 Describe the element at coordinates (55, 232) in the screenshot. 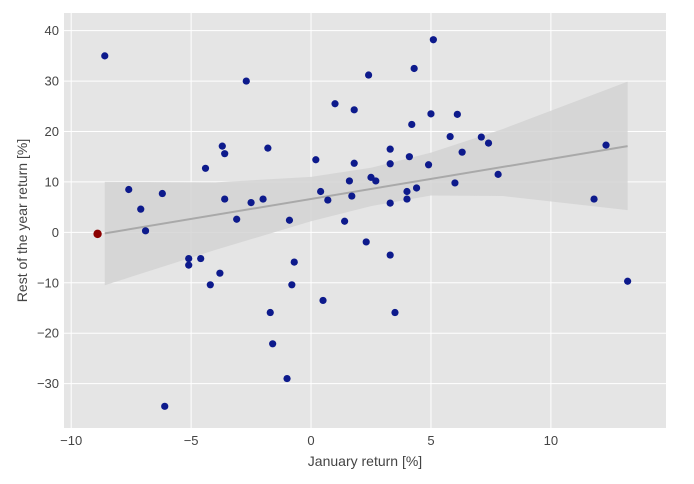

I see `y-tick-label: 0` at that location.